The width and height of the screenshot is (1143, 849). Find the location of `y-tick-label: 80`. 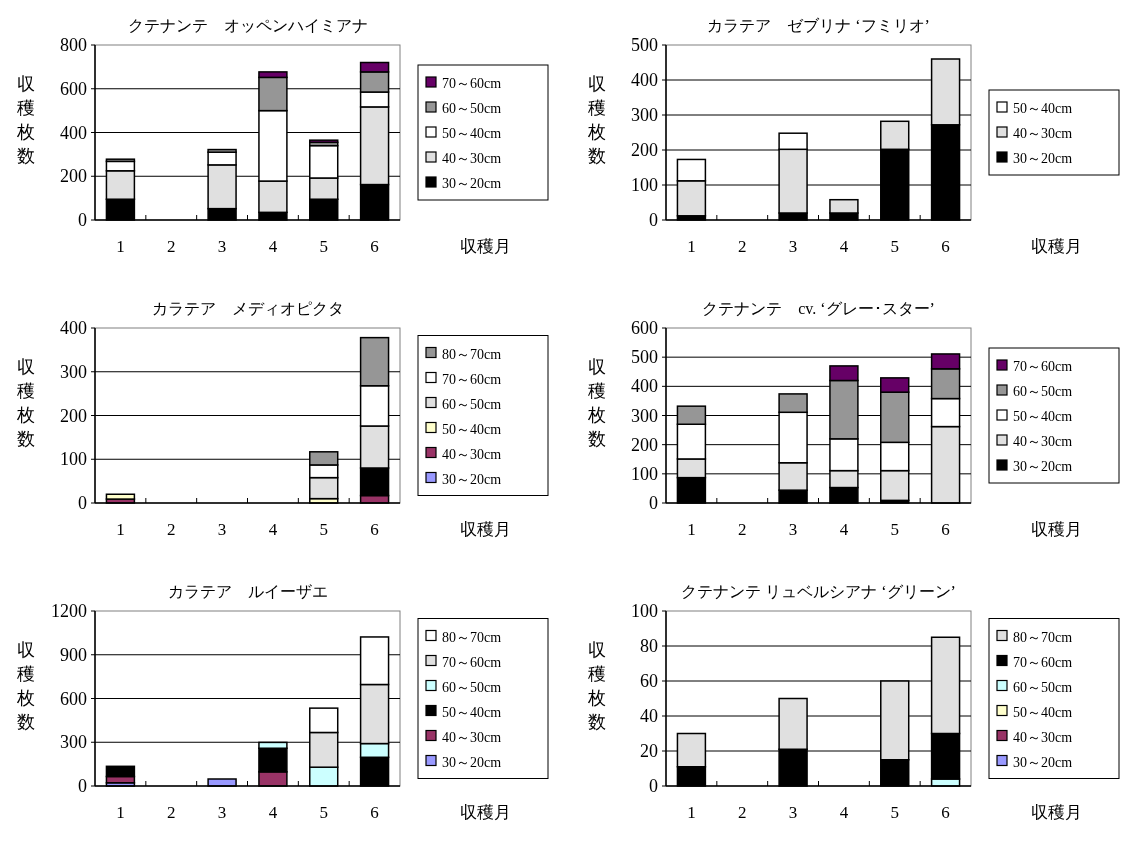

y-tick-label: 80 is located at coordinates (649, 646).